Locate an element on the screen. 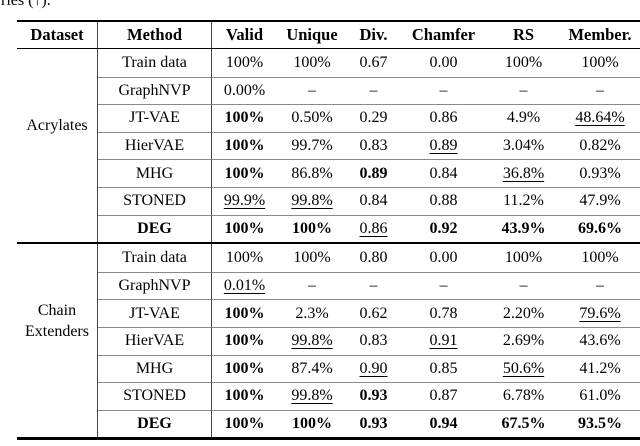 This screenshot has height=446, width=640. value-cell: 99.7% is located at coordinates (312, 145).